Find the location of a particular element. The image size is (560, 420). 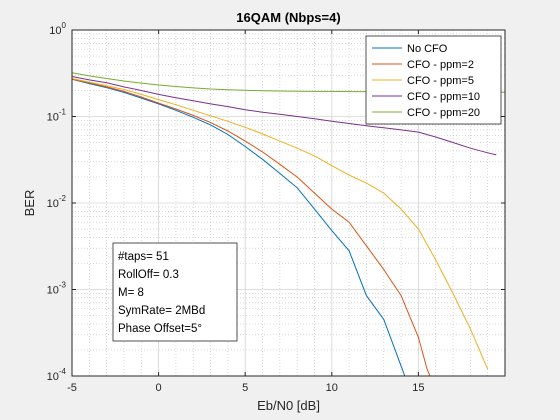

legend-entry: CFO - ppm=10 is located at coordinates (443, 97).